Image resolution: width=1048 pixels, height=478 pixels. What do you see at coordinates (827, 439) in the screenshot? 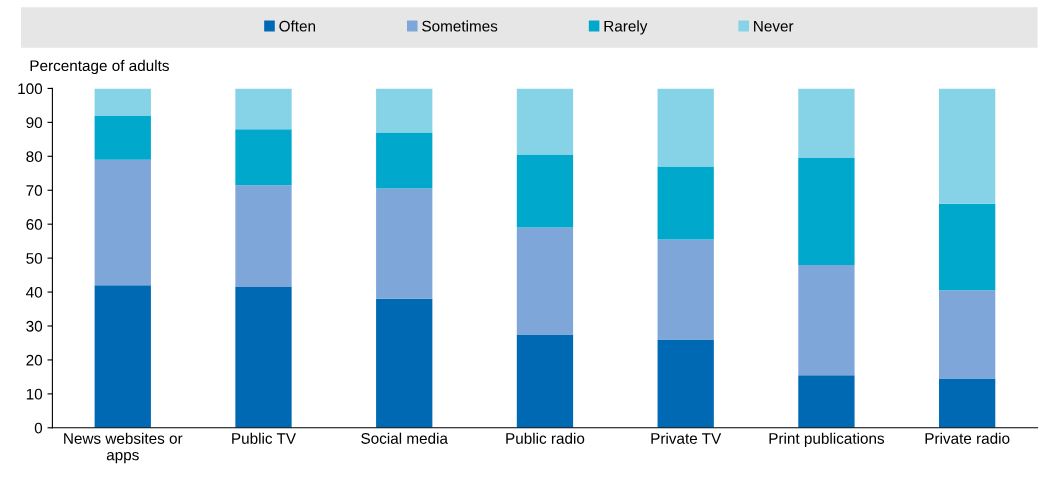
I see `x-tick-label: Print publications` at bounding box center [827, 439].